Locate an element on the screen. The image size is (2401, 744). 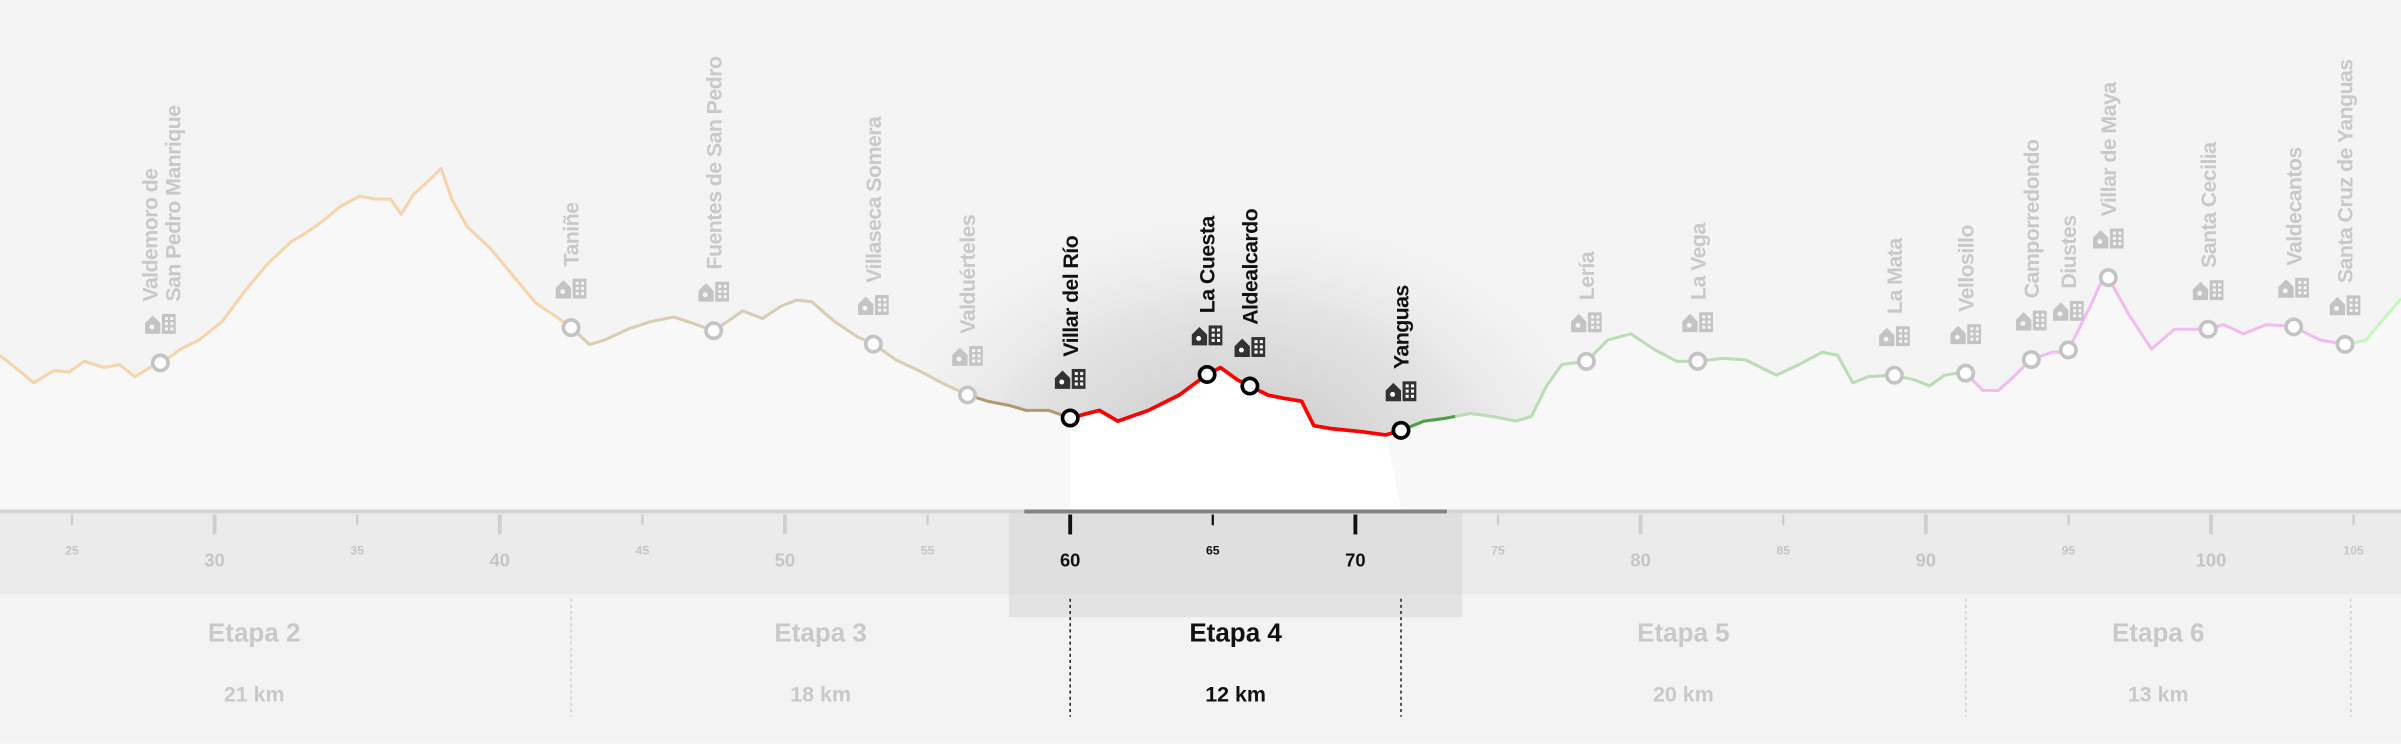
village-label: Fuentes de San Pedro is located at coordinates (714, 162).